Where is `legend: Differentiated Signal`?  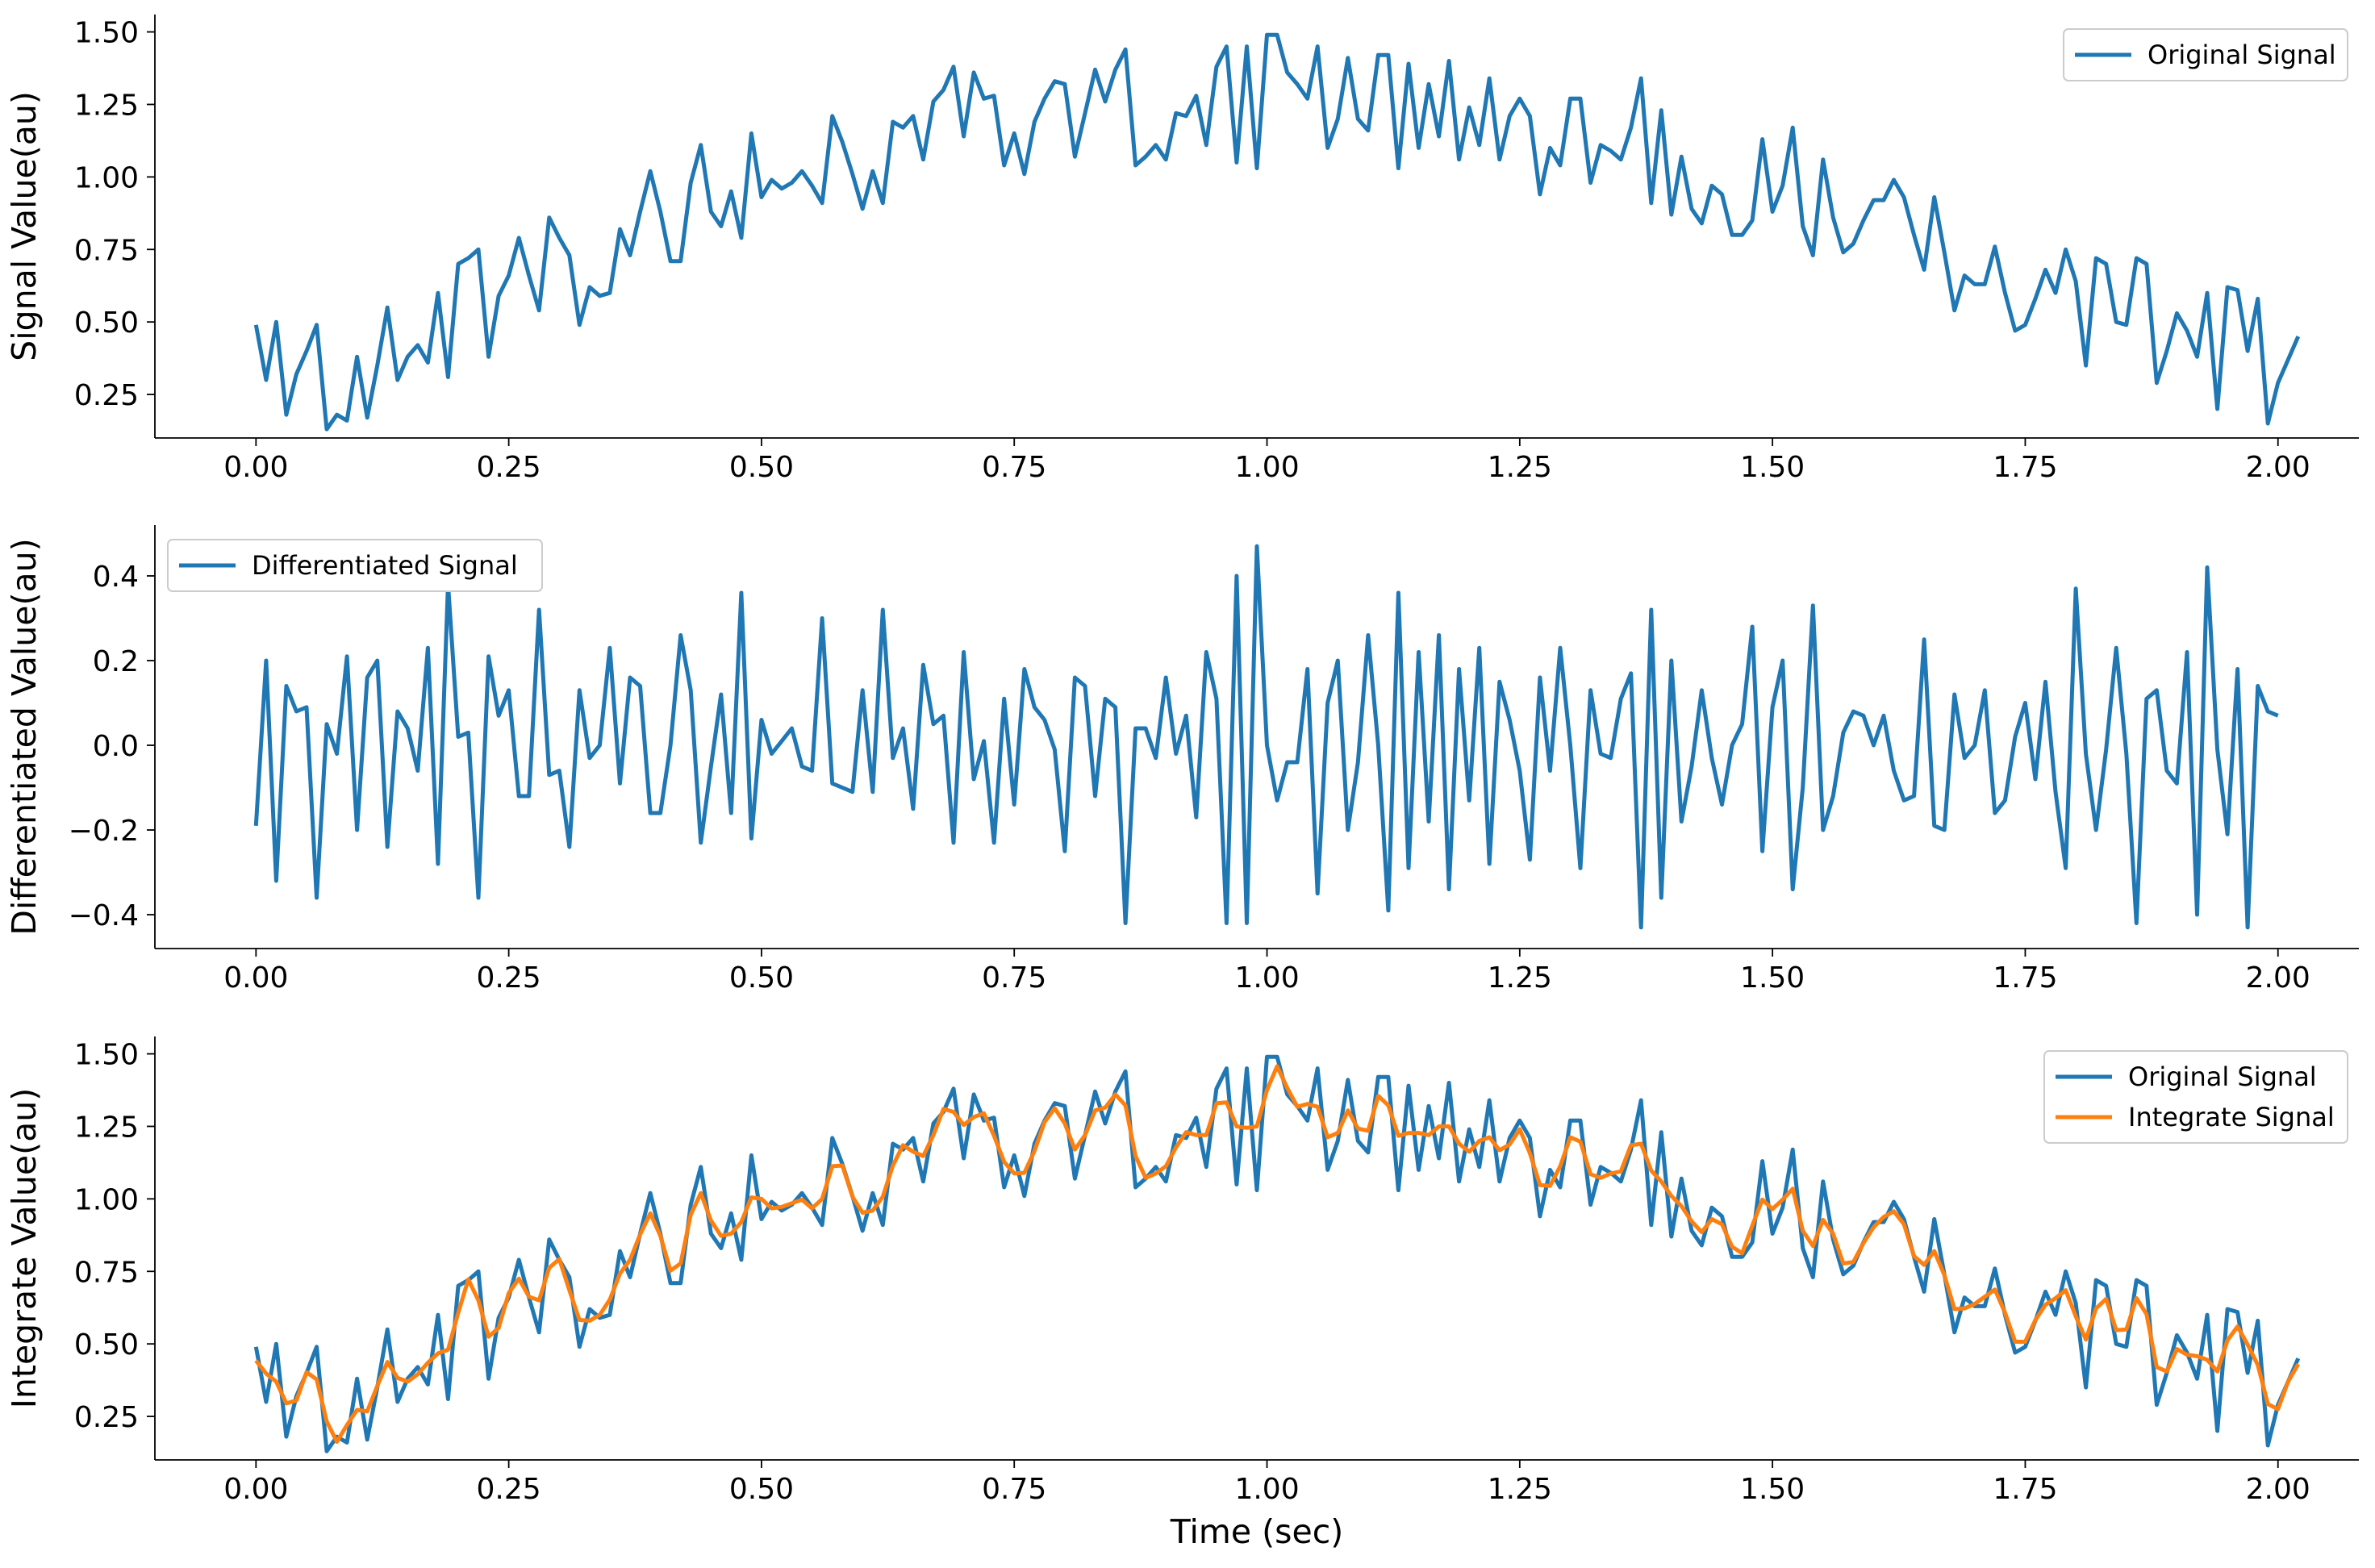 legend: Differentiated Signal is located at coordinates (355, 565).